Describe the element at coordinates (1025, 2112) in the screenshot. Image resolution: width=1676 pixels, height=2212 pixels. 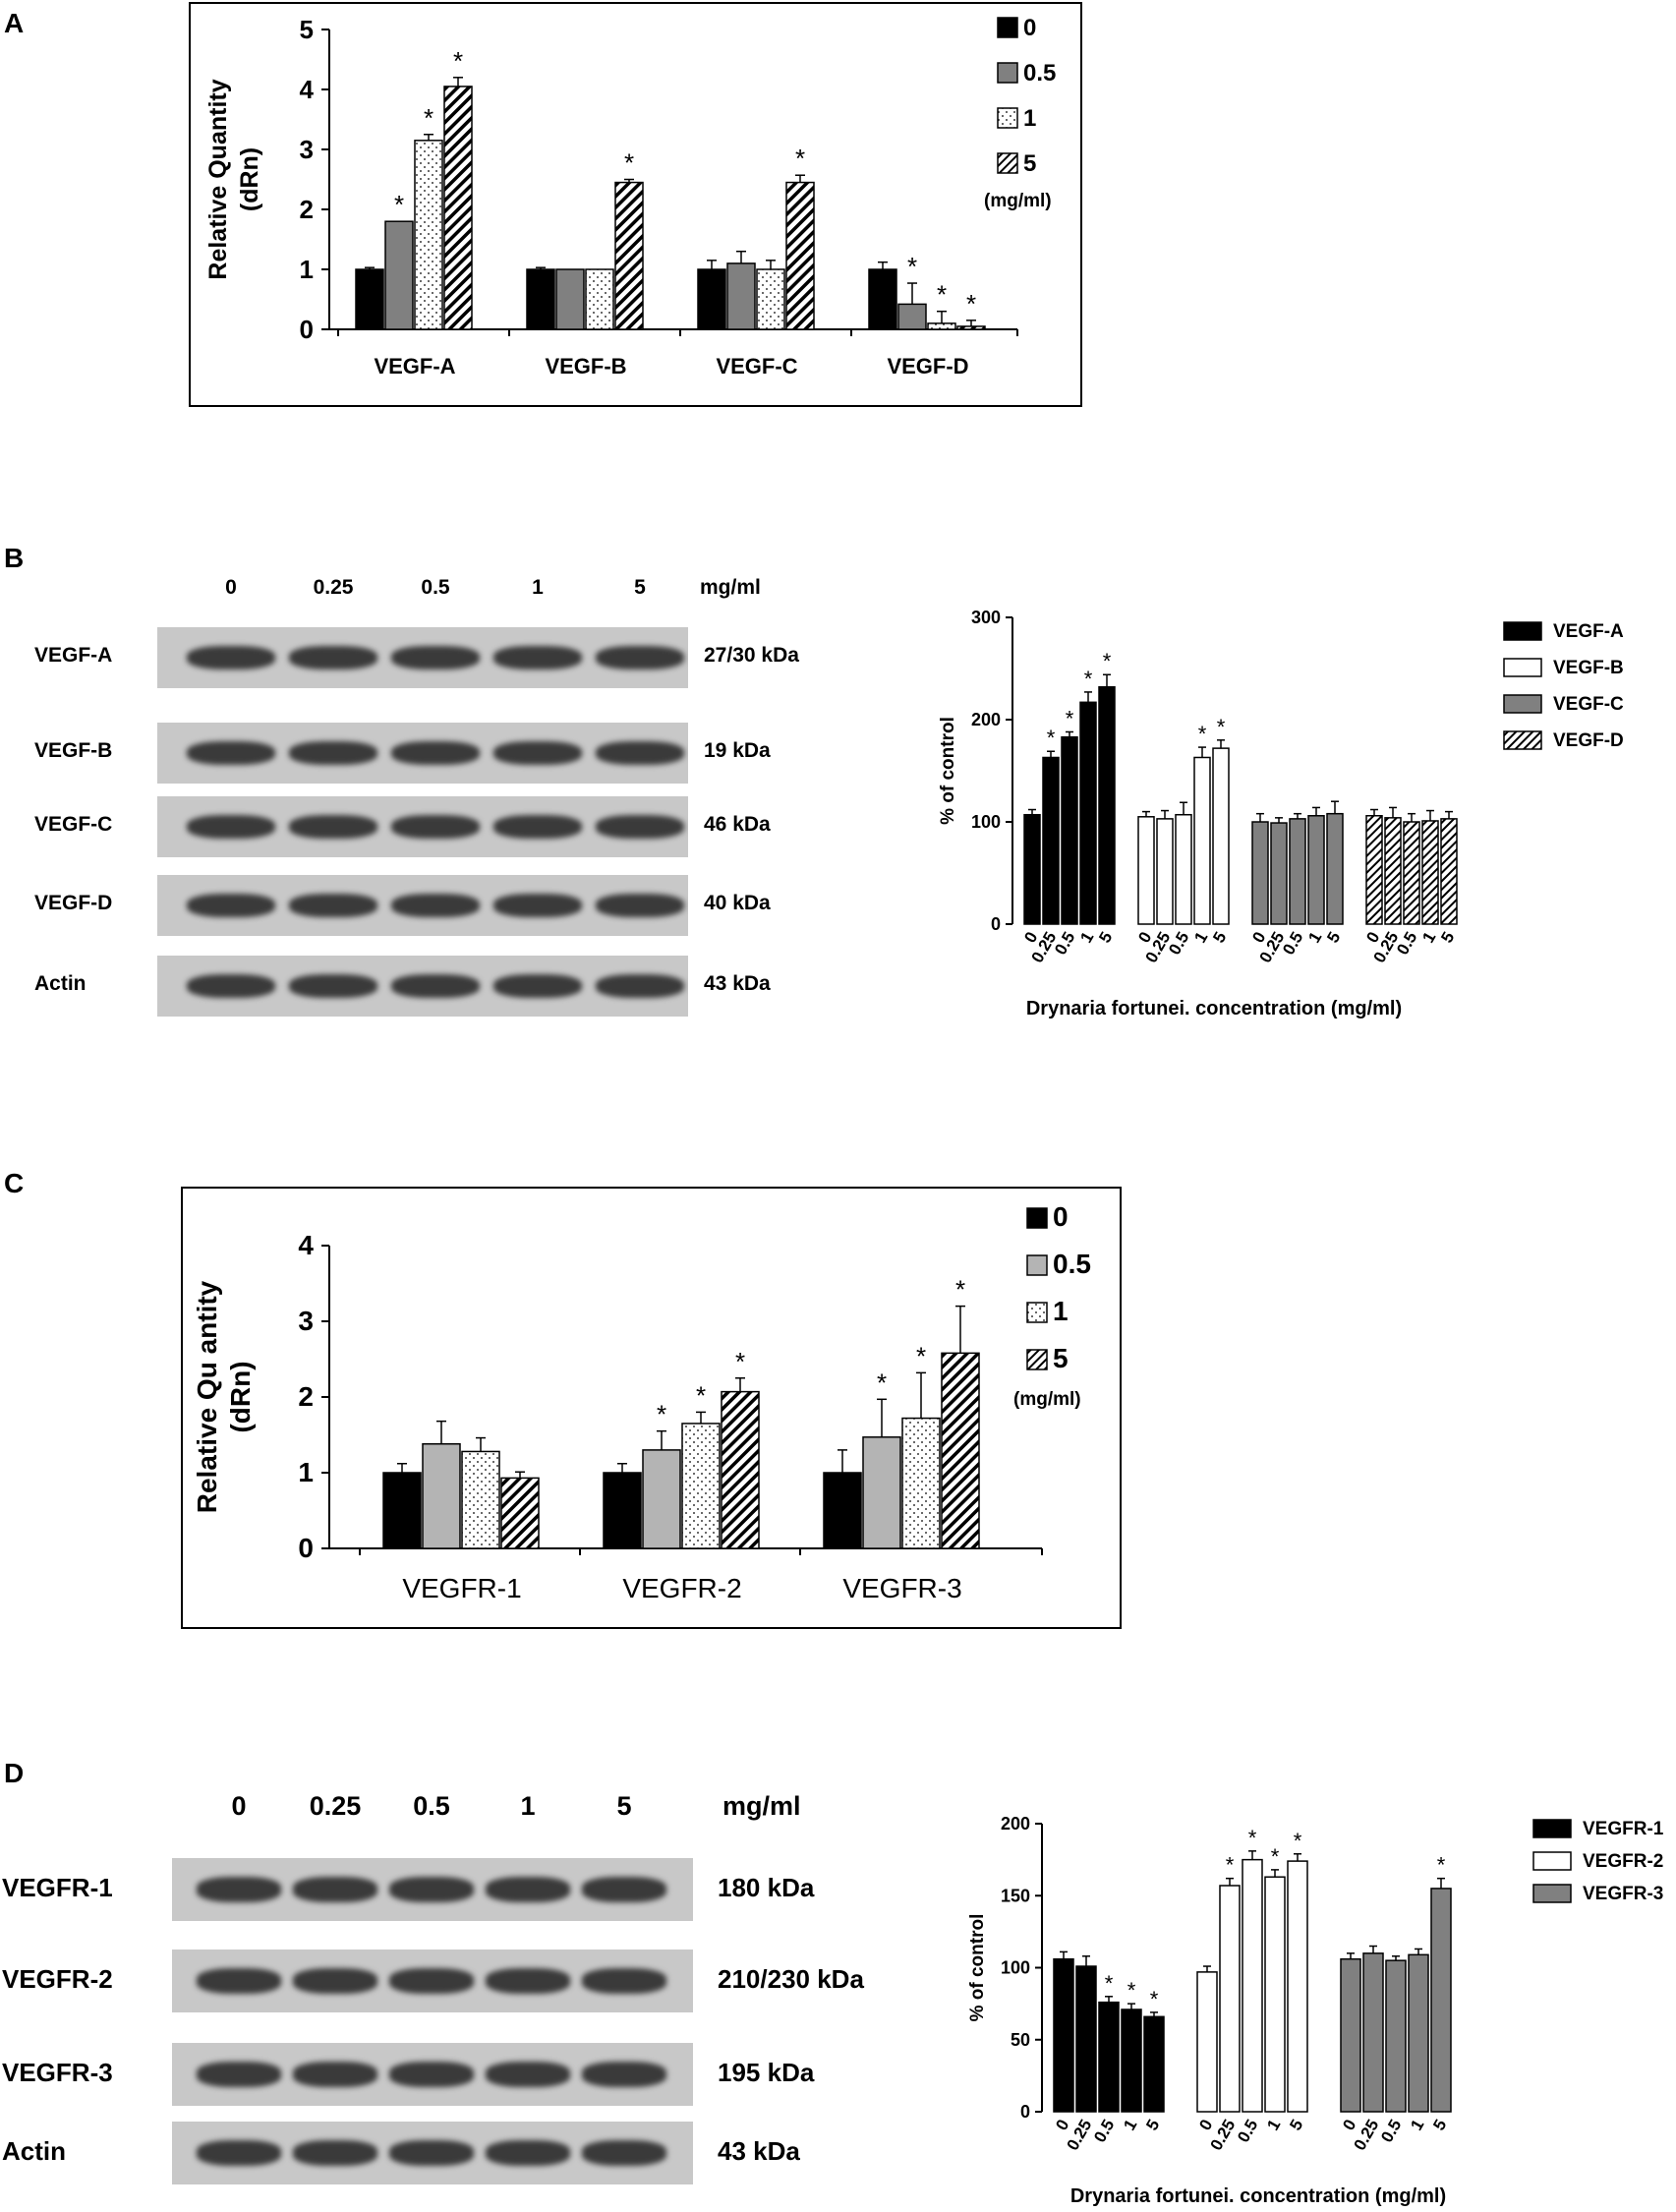
I see `y-tick-label: 0` at that location.